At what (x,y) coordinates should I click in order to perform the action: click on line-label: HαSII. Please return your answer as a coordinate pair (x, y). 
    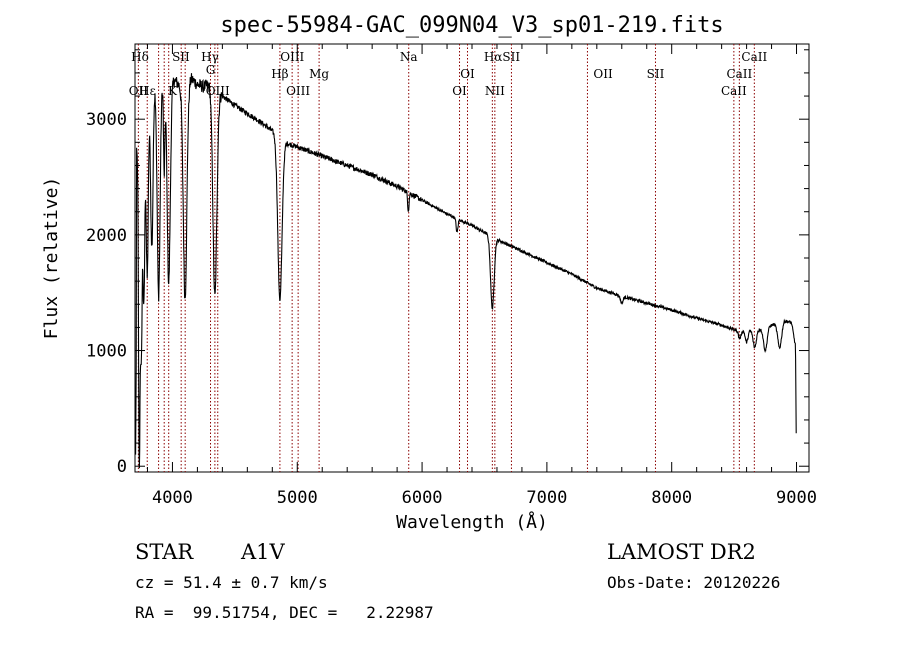
    Looking at the image, I should click on (502, 57).